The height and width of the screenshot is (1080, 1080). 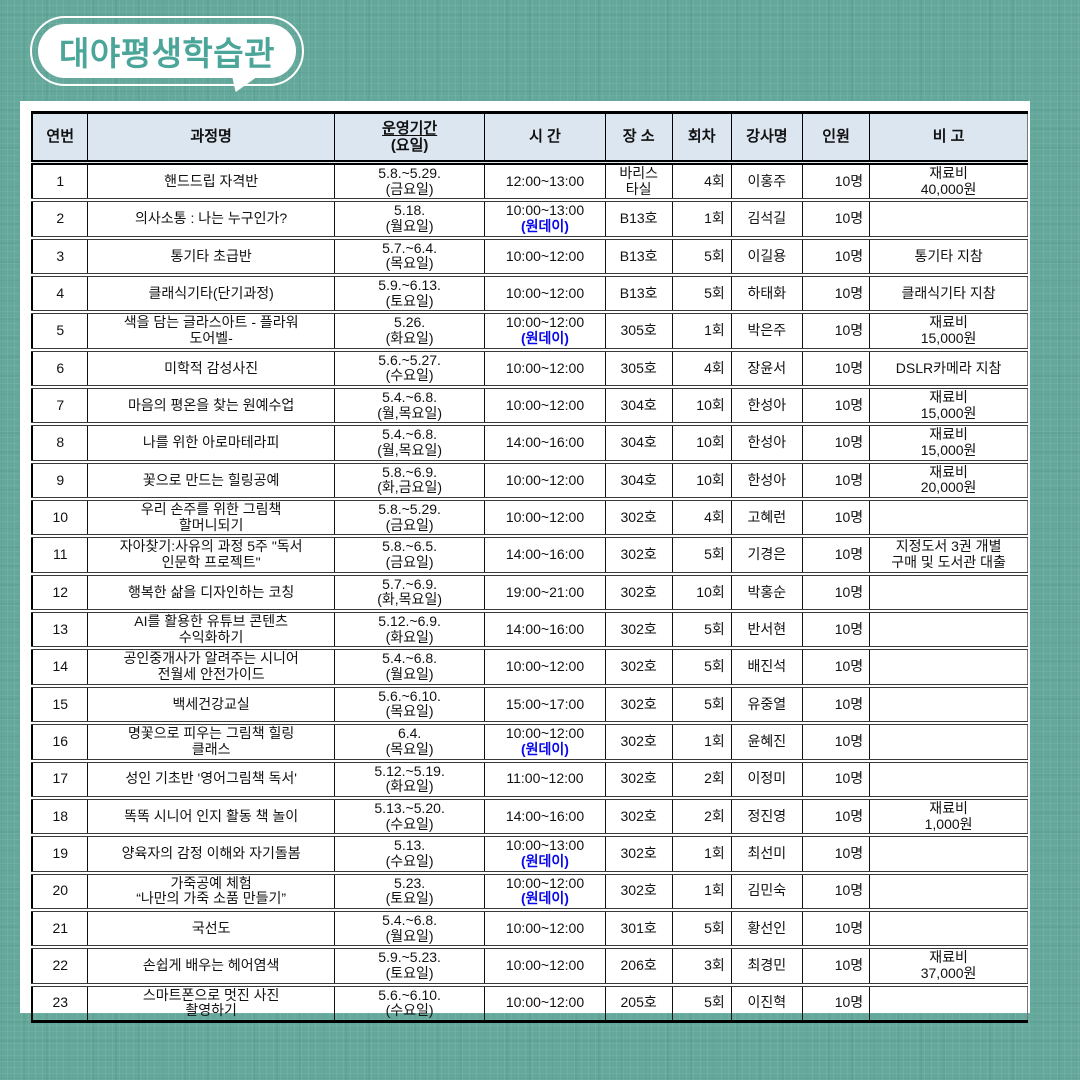 I want to click on cell-no: 2, so click(x=59, y=220).